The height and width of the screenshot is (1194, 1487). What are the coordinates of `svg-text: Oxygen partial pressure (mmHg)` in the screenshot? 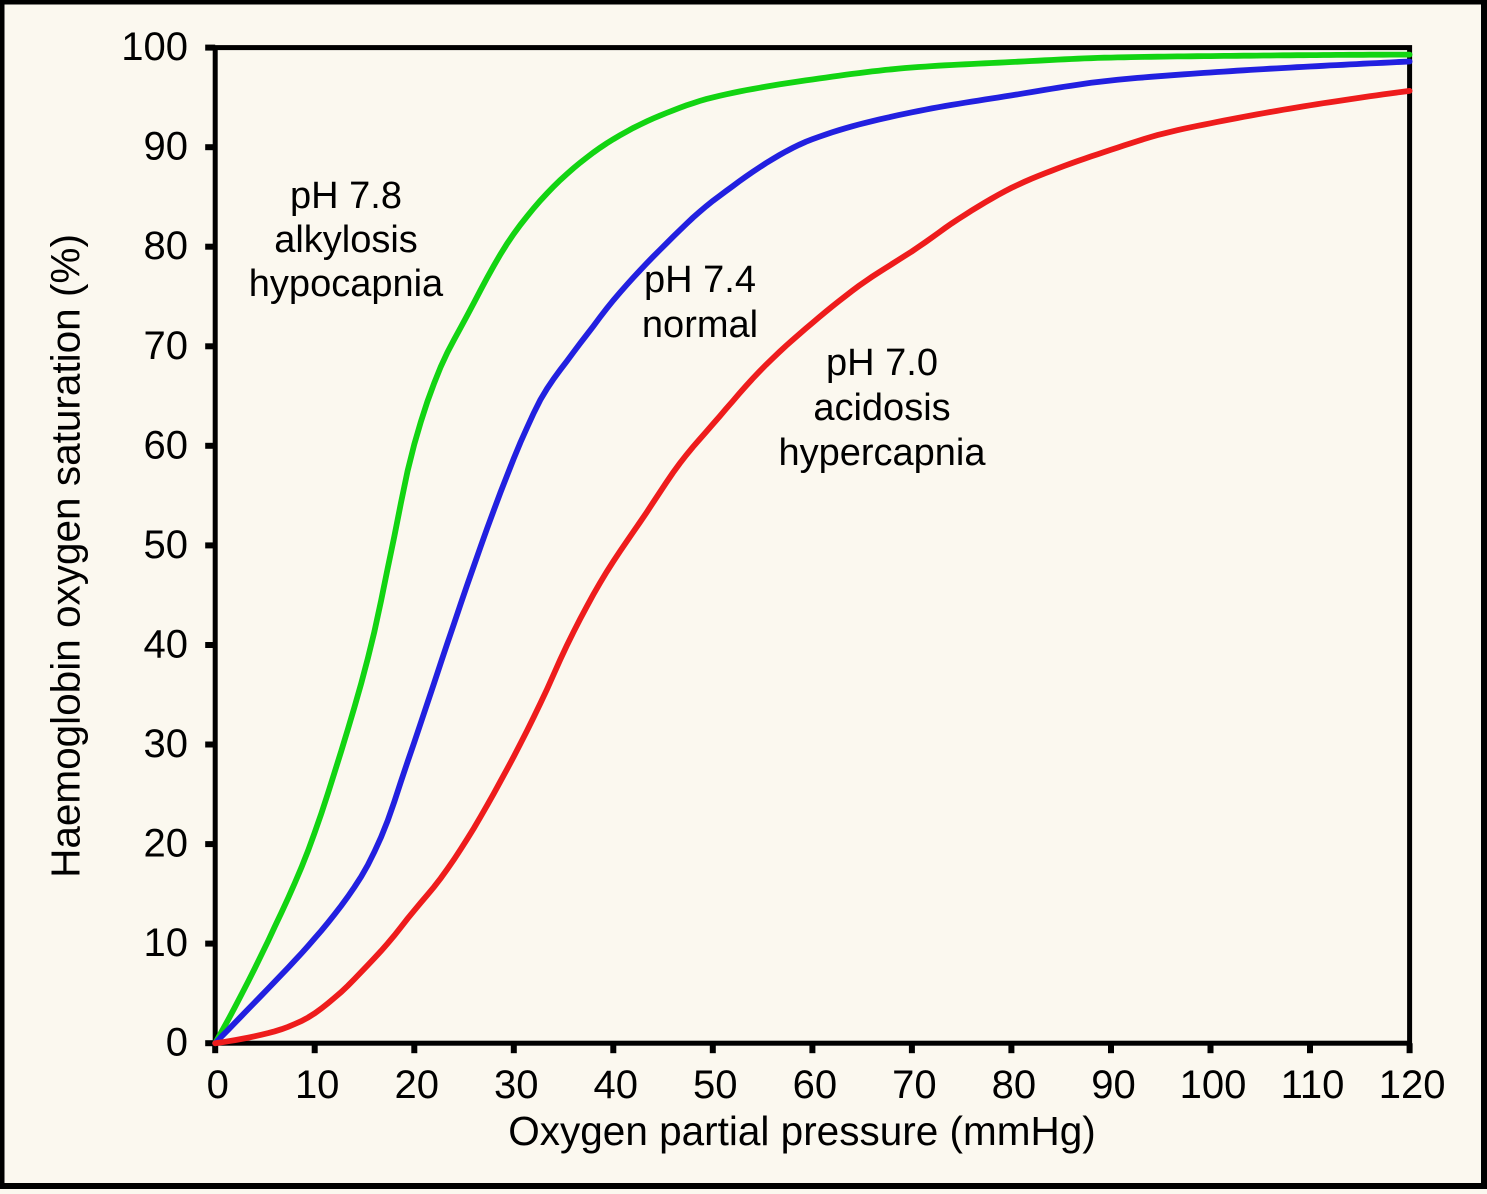 It's located at (801, 1131).